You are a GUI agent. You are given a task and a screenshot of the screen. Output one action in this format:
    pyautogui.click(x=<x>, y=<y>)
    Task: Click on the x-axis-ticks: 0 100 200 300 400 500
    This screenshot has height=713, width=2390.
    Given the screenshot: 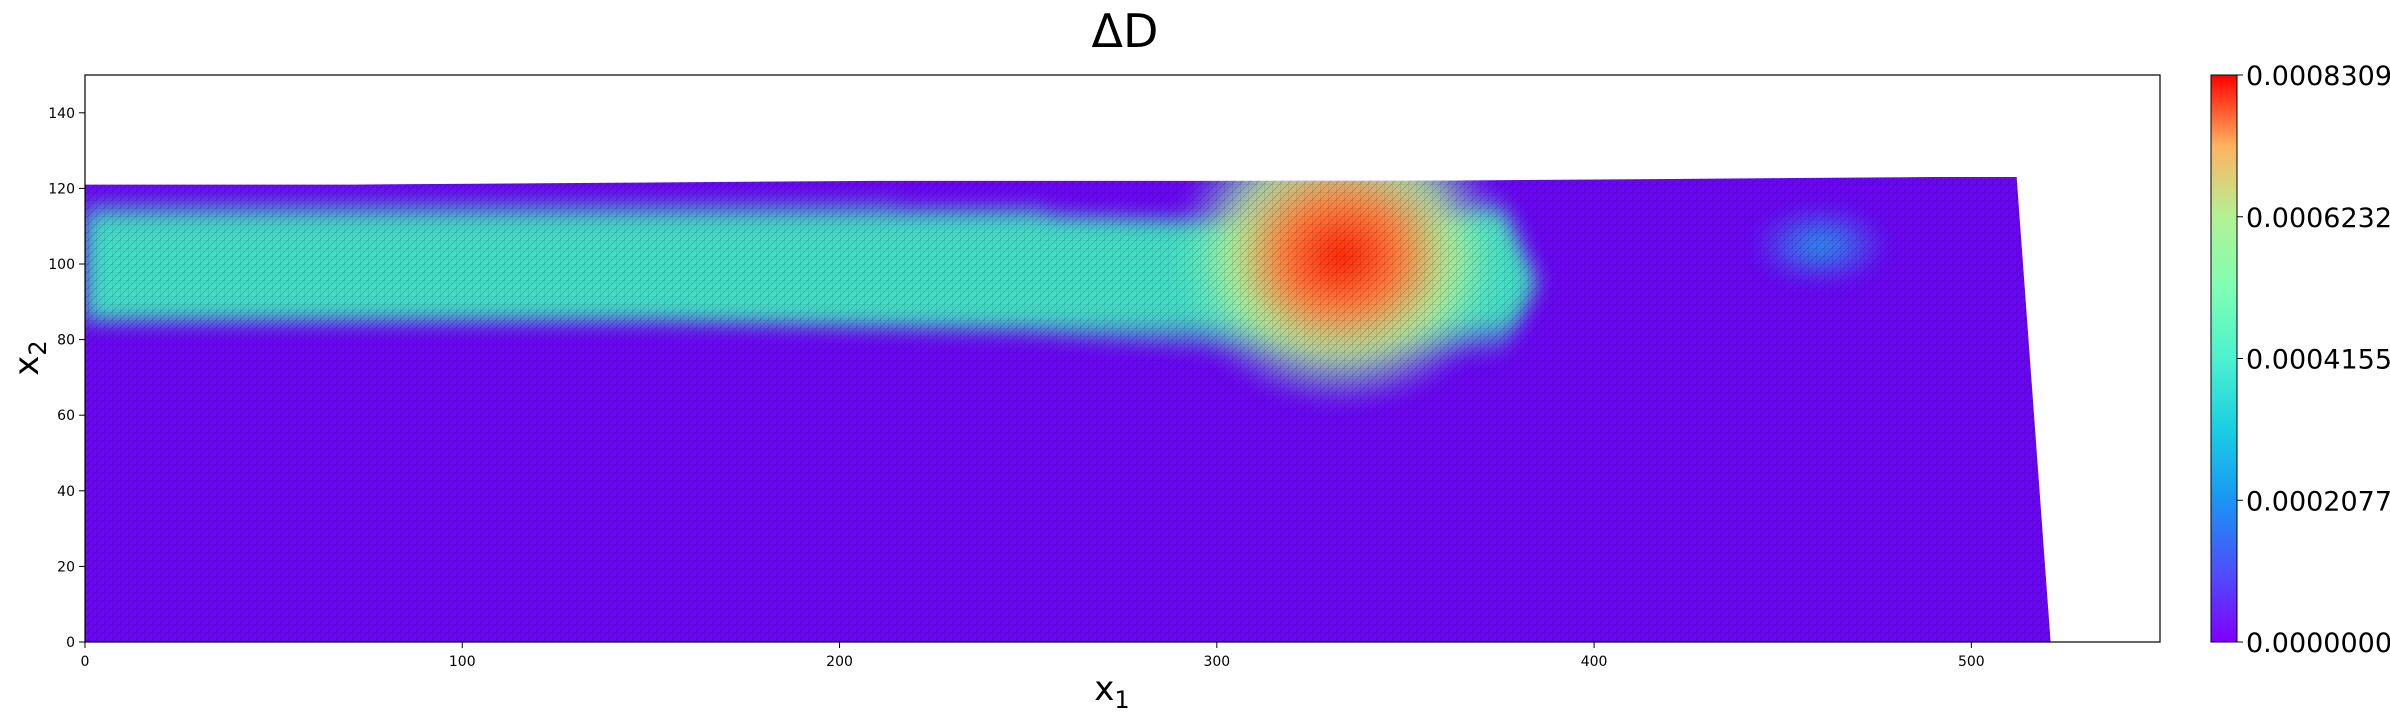 What is the action you would take?
    pyautogui.click(x=1033, y=656)
    